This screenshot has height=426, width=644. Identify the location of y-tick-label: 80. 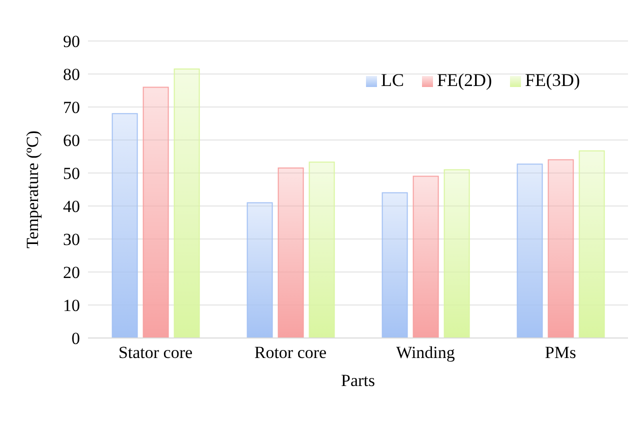
(71, 74).